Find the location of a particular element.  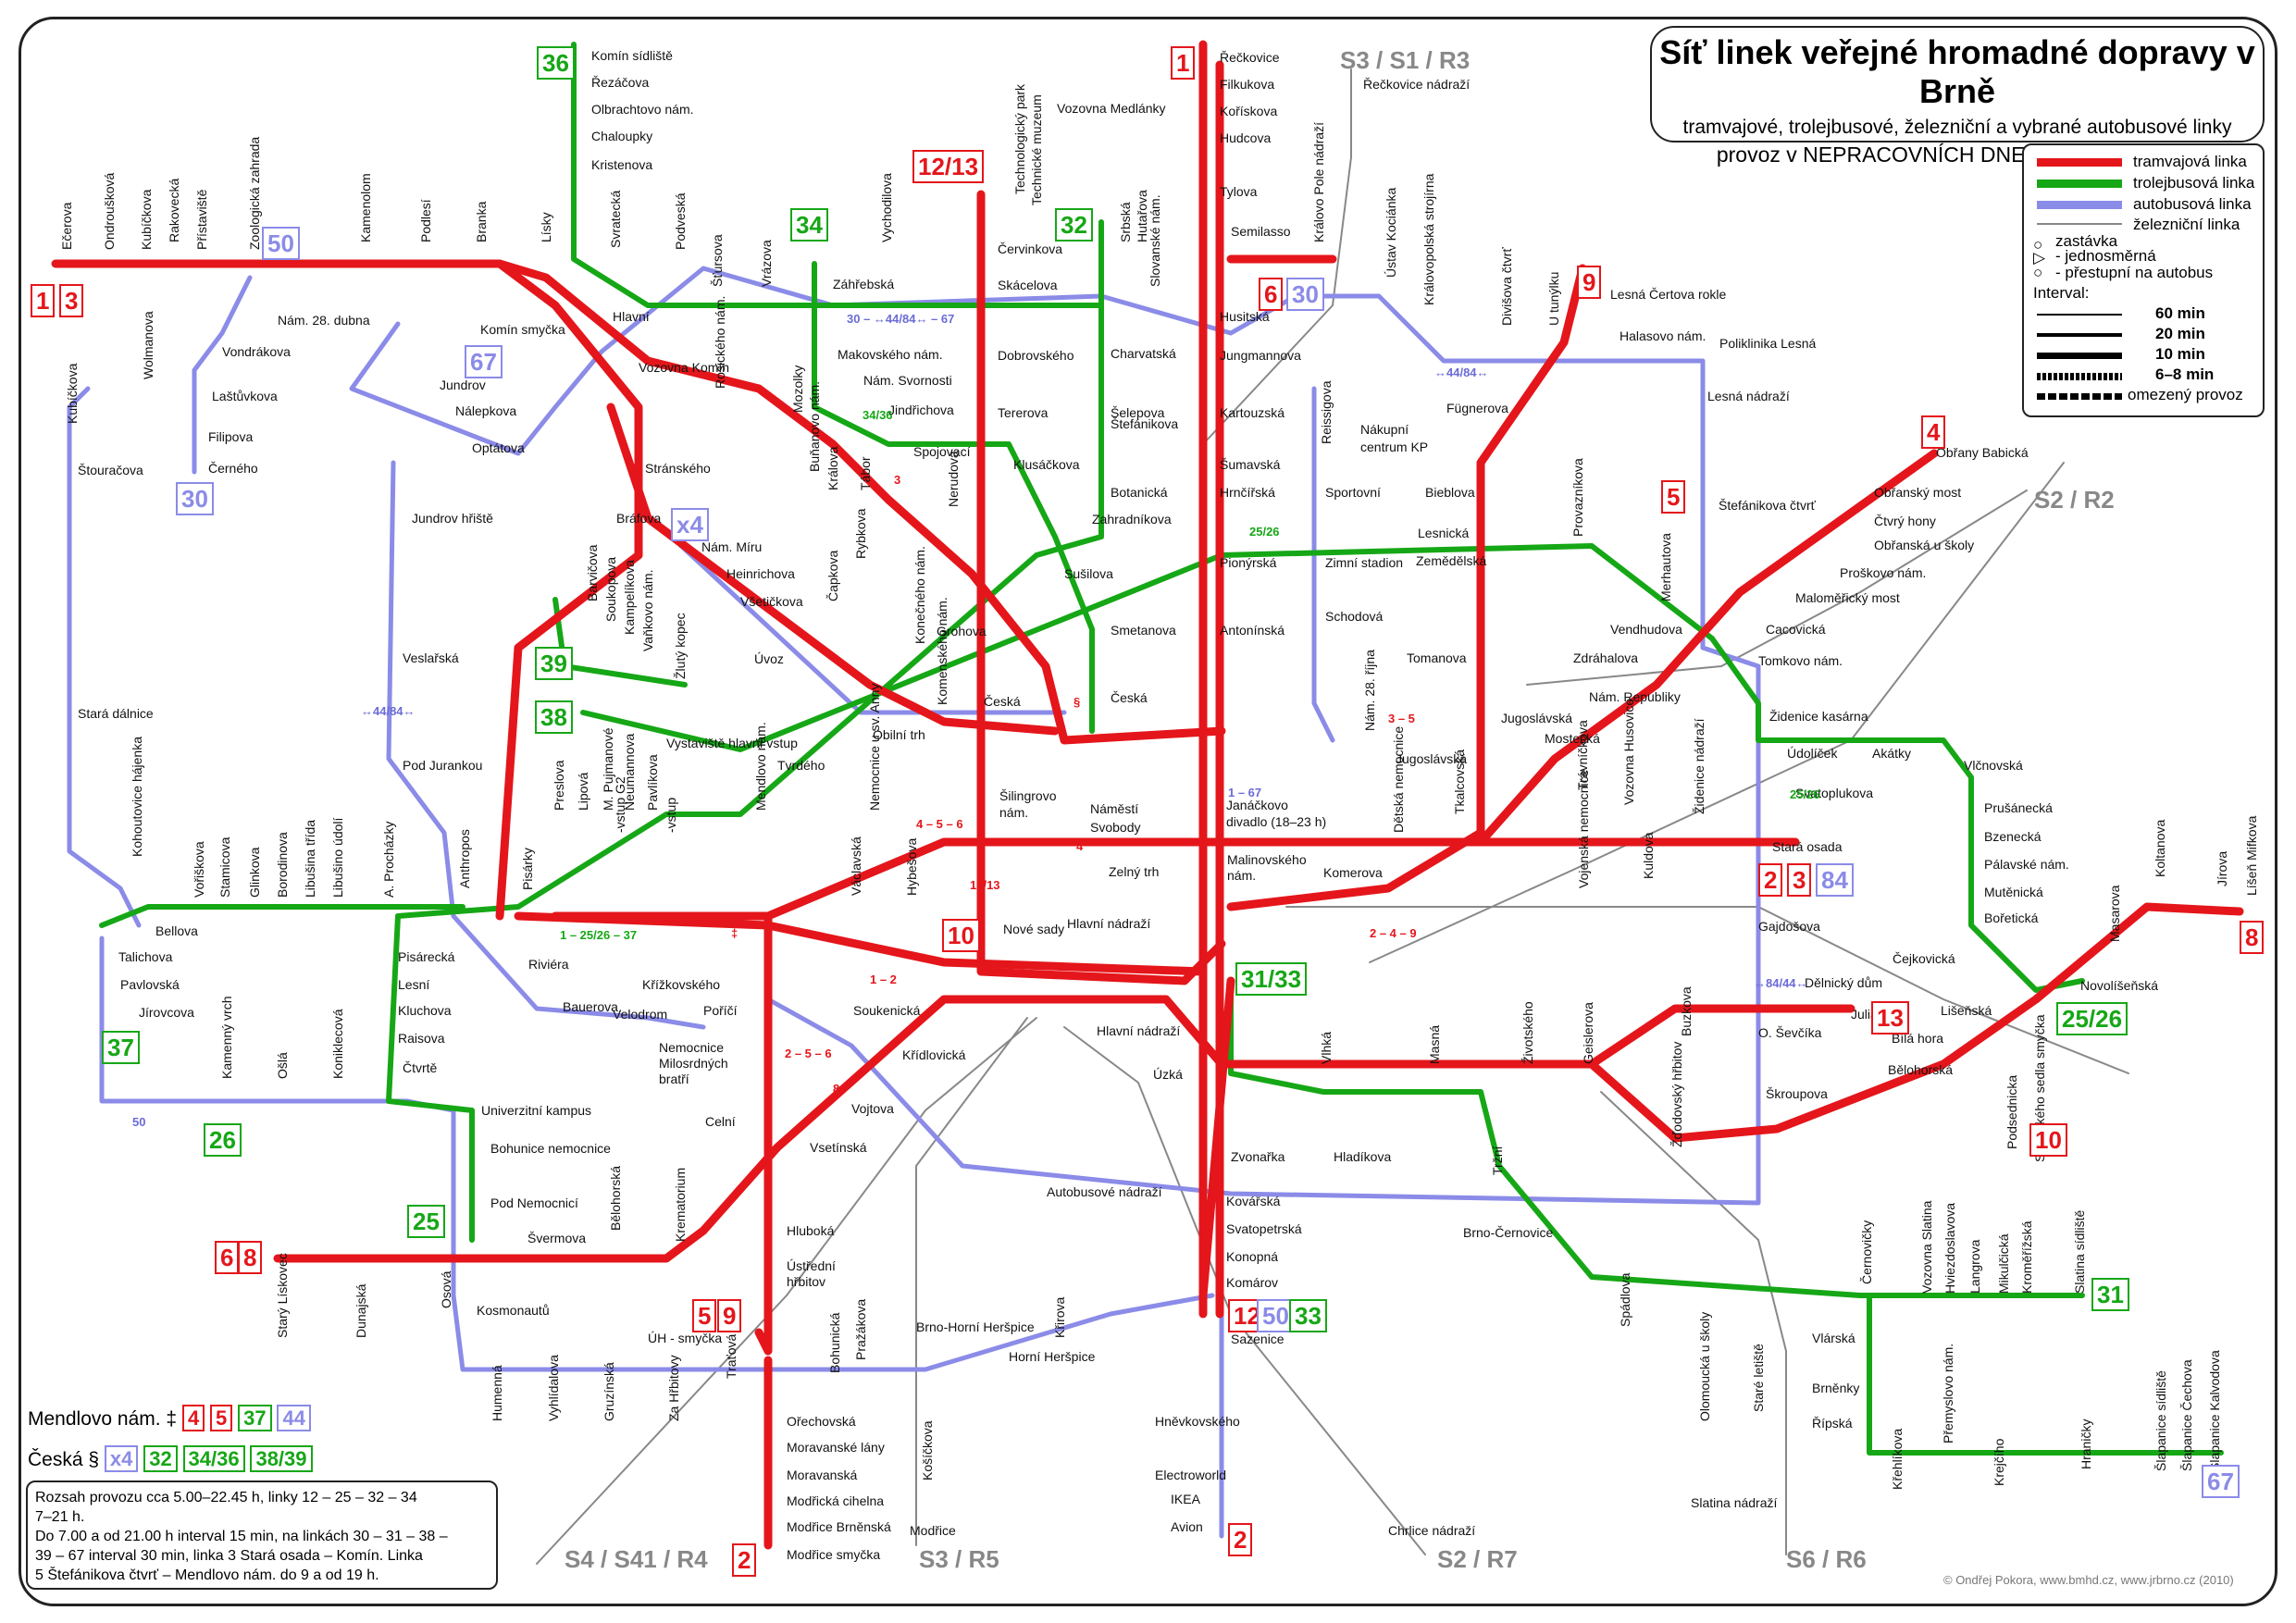

stop-label: Vendhudova is located at coordinates (1646, 629).